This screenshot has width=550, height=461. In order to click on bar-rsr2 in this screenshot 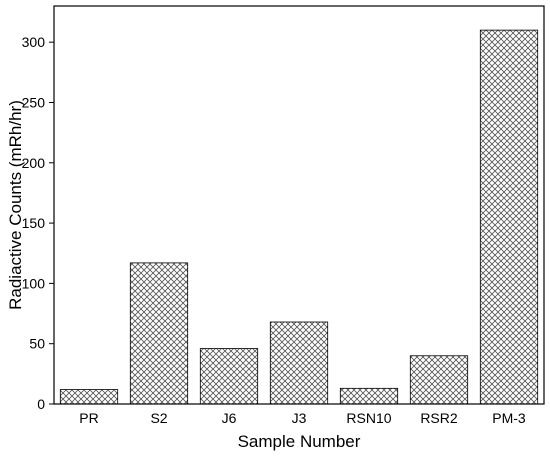, I will do `click(439, 380)`.